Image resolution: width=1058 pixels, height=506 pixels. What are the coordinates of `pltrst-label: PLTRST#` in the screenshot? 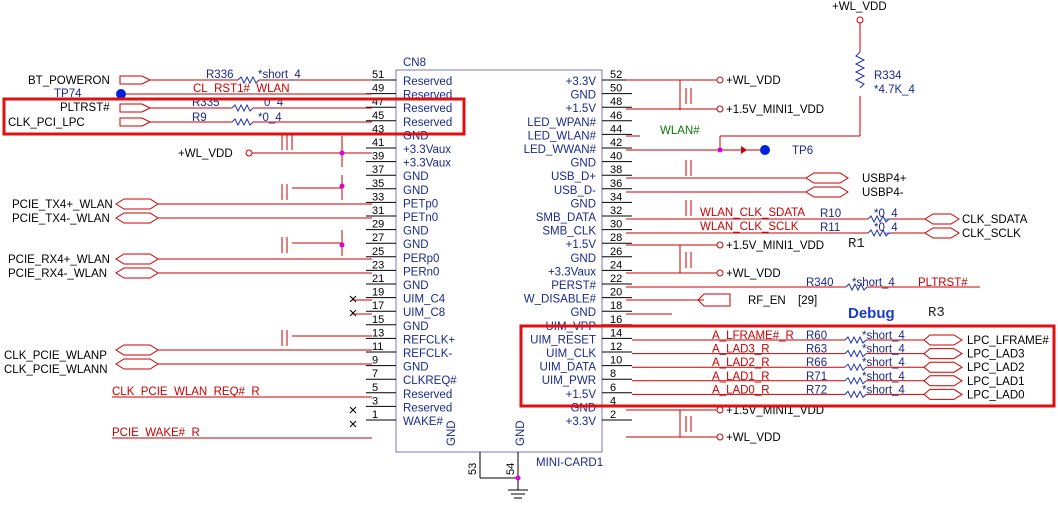 It's located at (85, 108).